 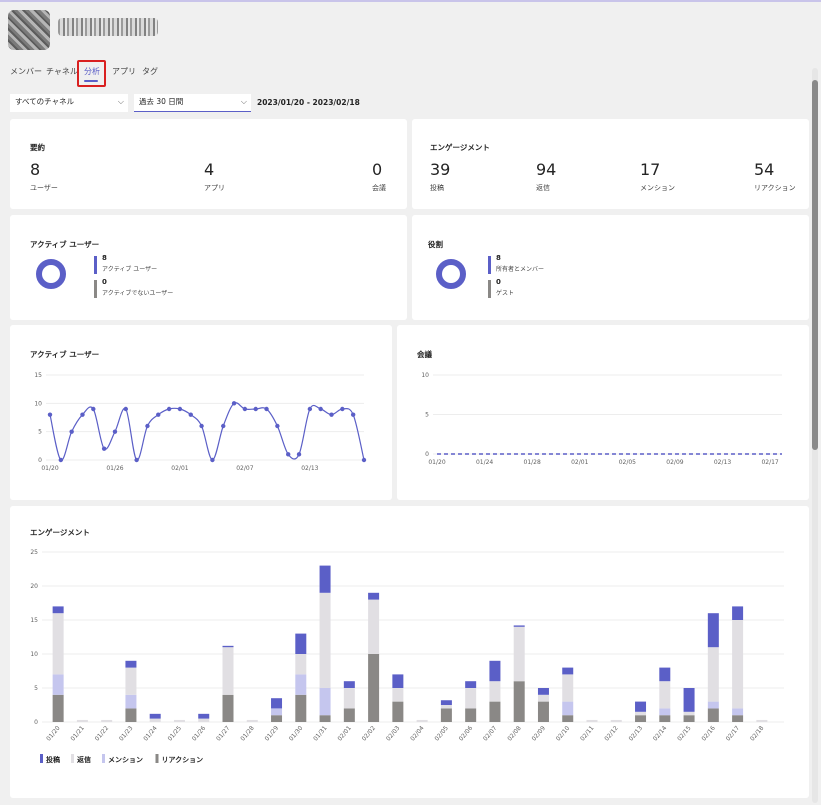 What do you see at coordinates (214, 188) in the screenshot?
I see `apps-label: アプリ` at bounding box center [214, 188].